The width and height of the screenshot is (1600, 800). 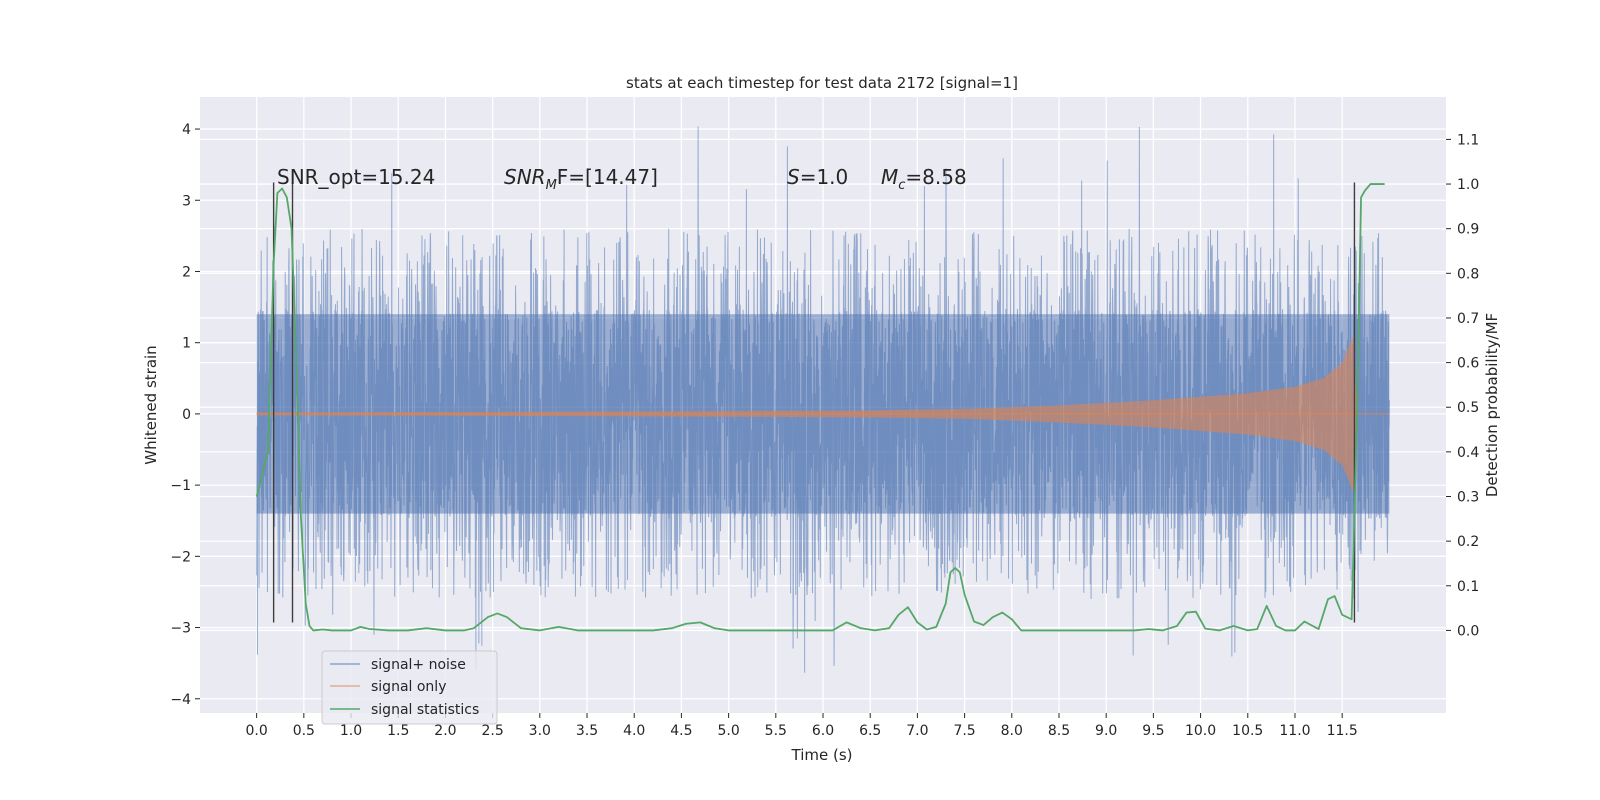 I want to click on annotation-snr-opt: SNR_opt=15.24, so click(x=356, y=177).